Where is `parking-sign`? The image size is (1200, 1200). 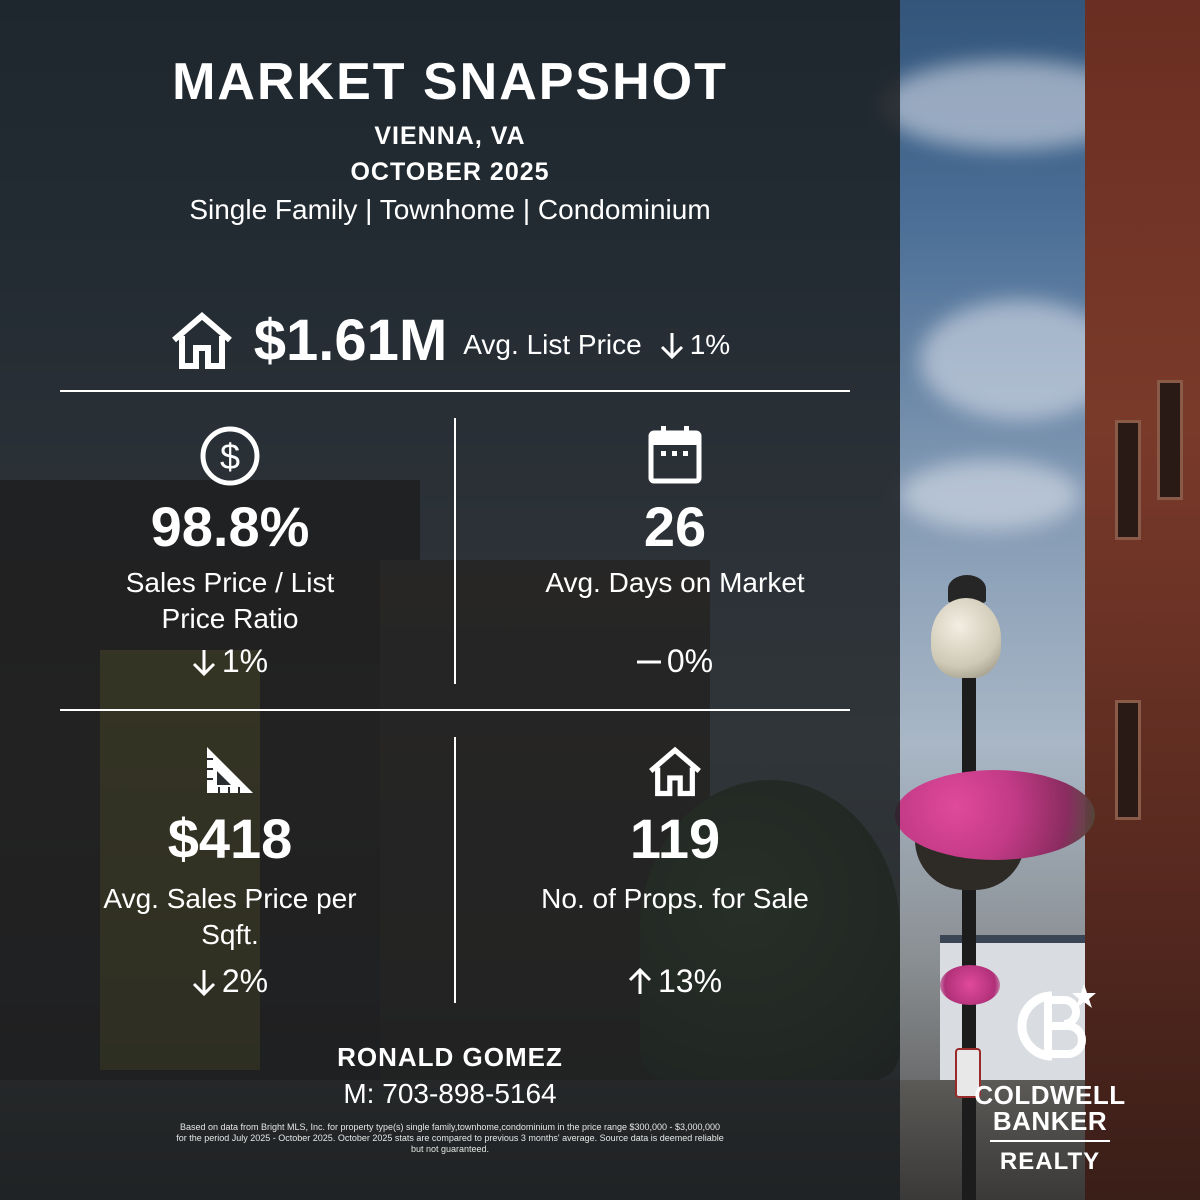 parking-sign is located at coordinates (968, 1073).